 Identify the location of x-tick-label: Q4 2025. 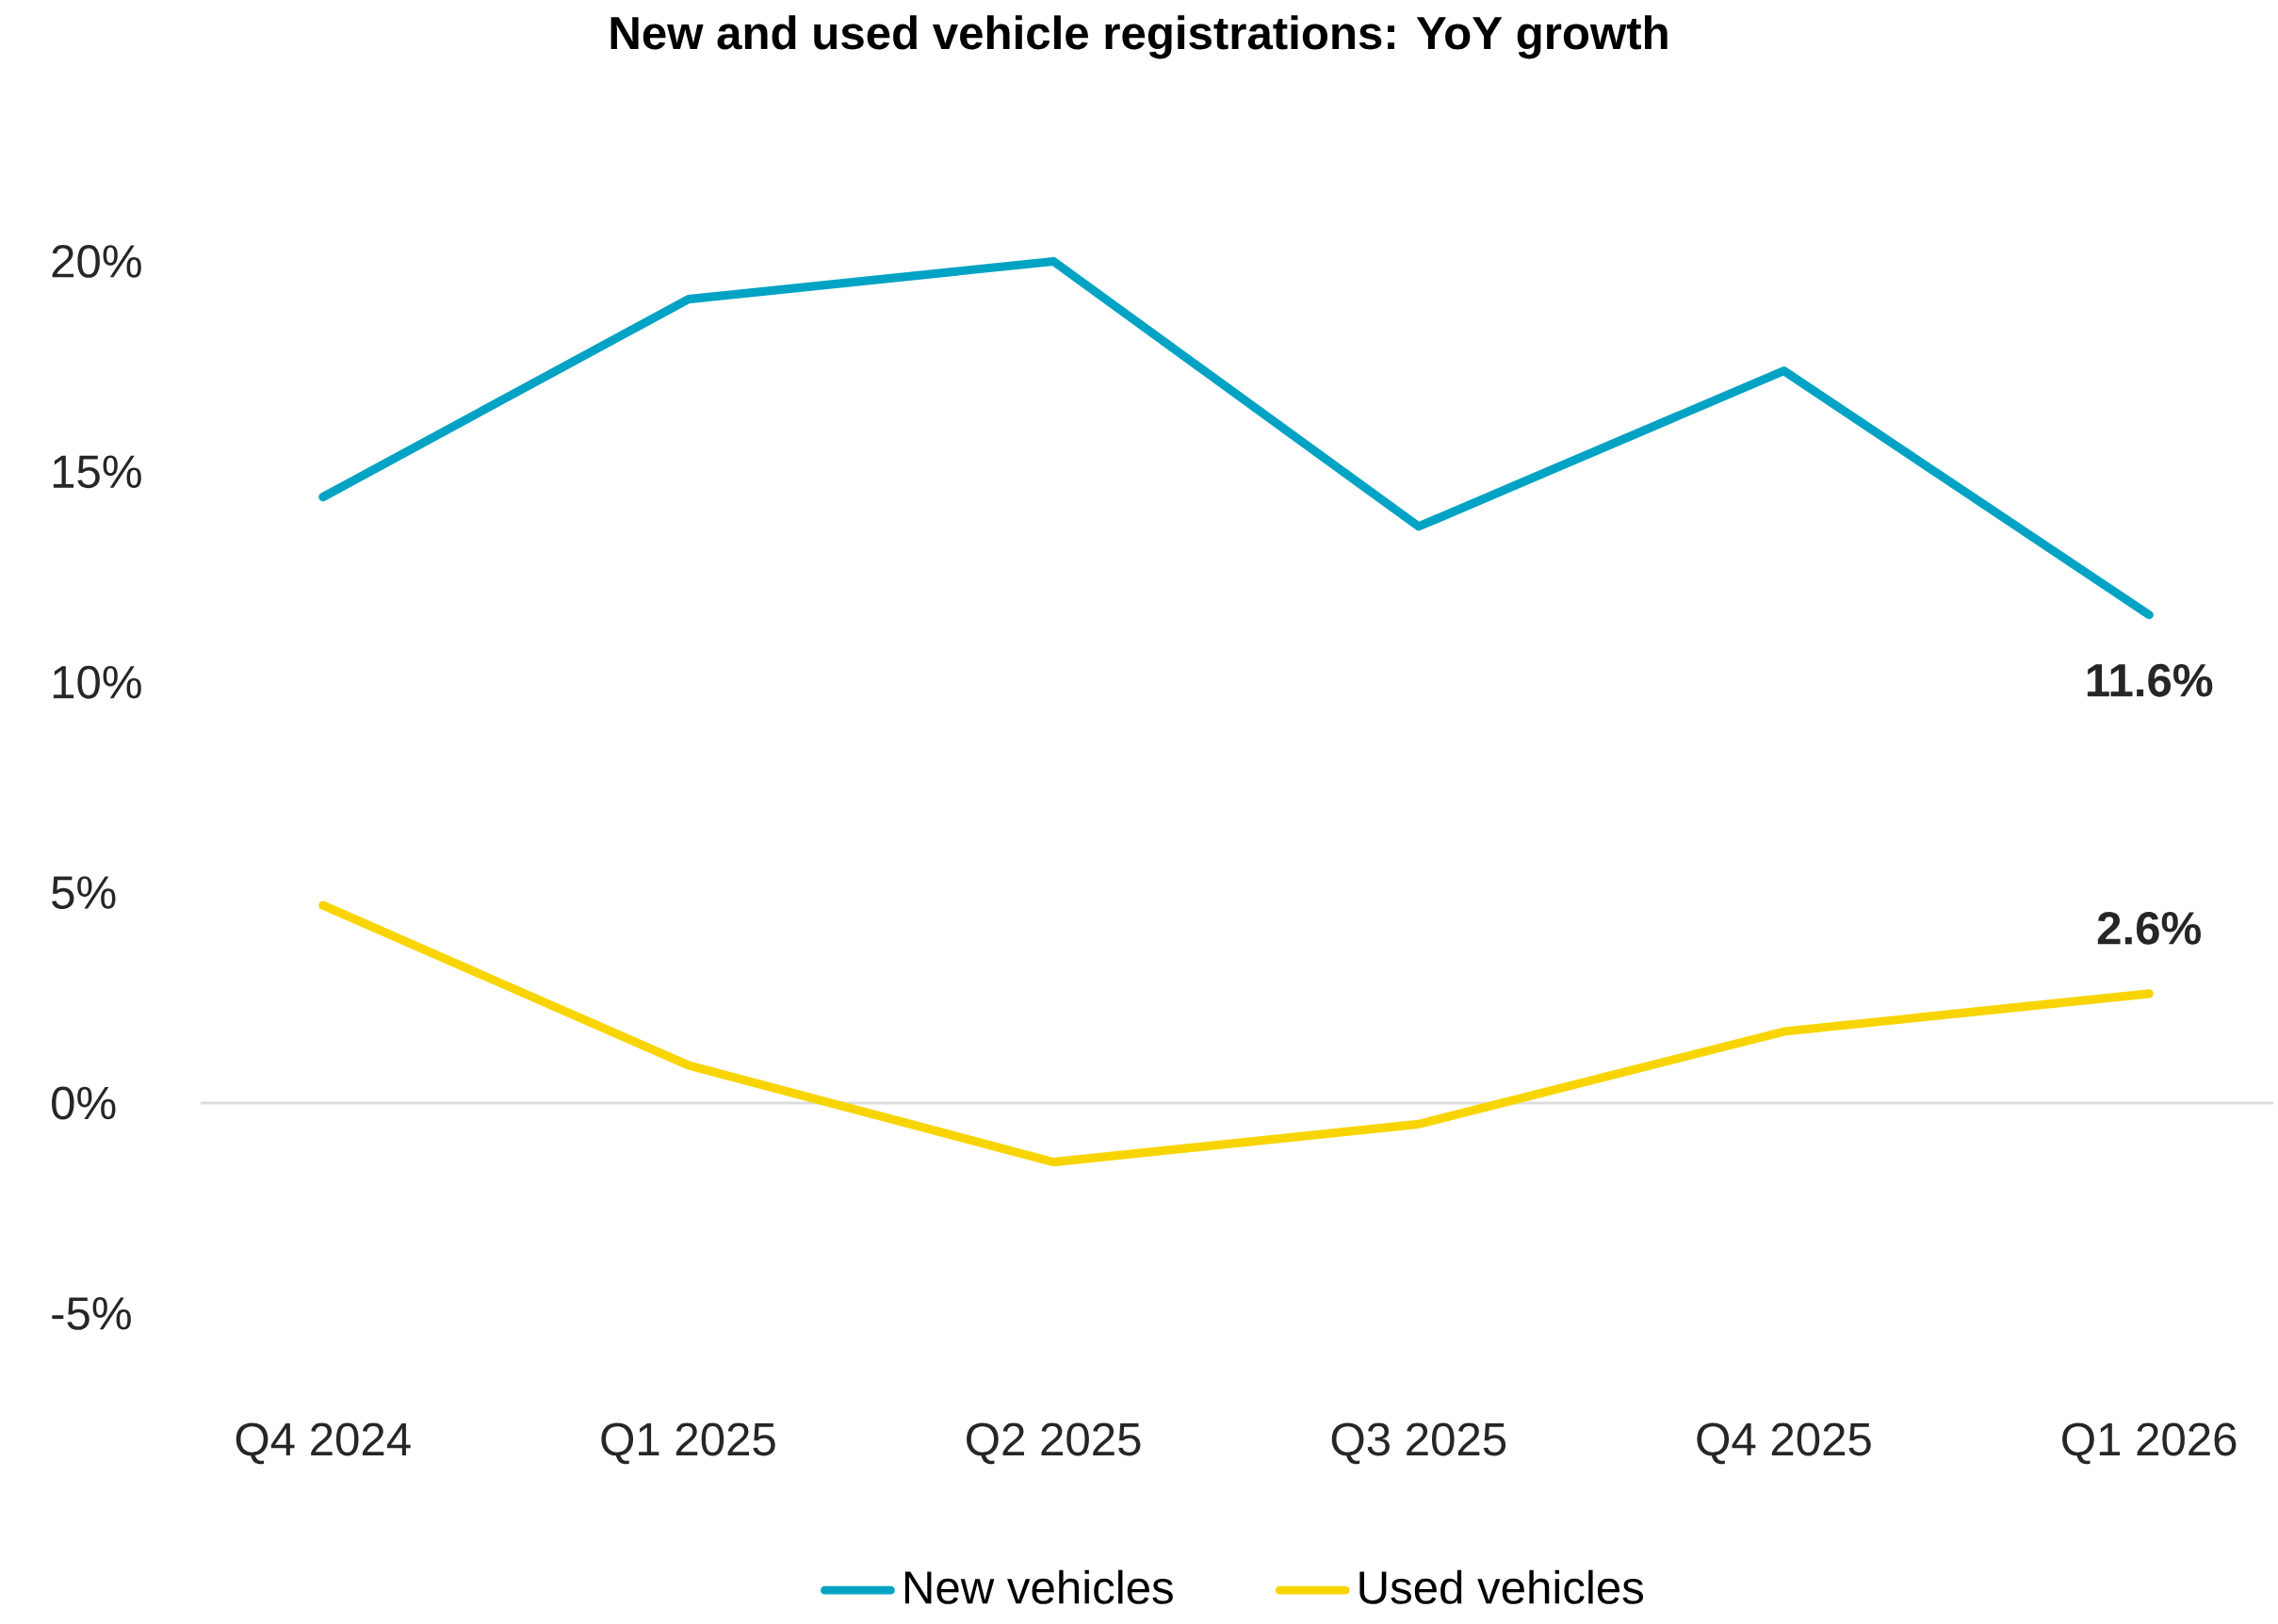
(1784, 1443).